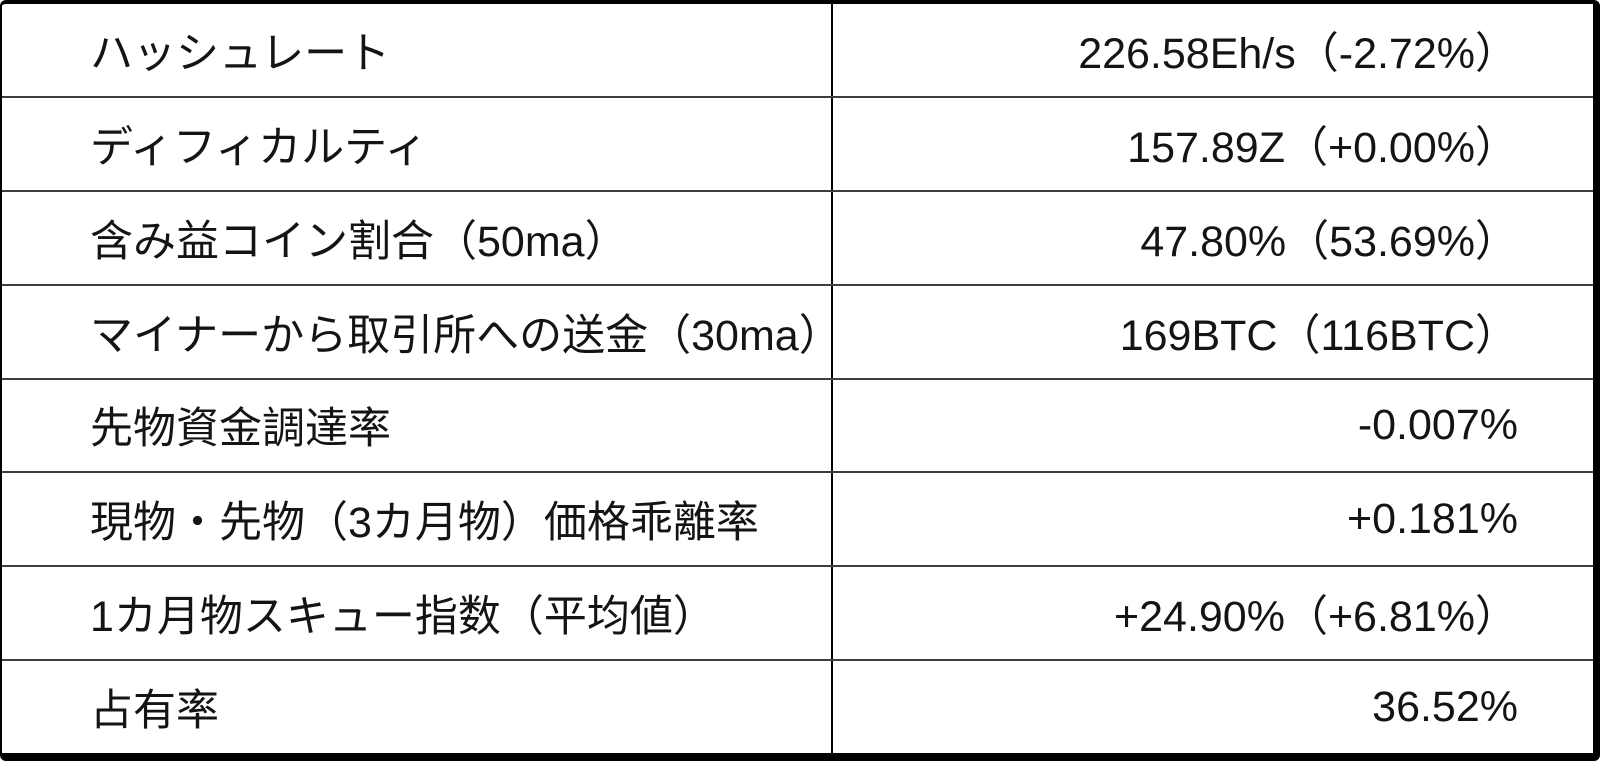 The height and width of the screenshot is (761, 1600). I want to click on metric-value: 36.52%, so click(1445, 706).